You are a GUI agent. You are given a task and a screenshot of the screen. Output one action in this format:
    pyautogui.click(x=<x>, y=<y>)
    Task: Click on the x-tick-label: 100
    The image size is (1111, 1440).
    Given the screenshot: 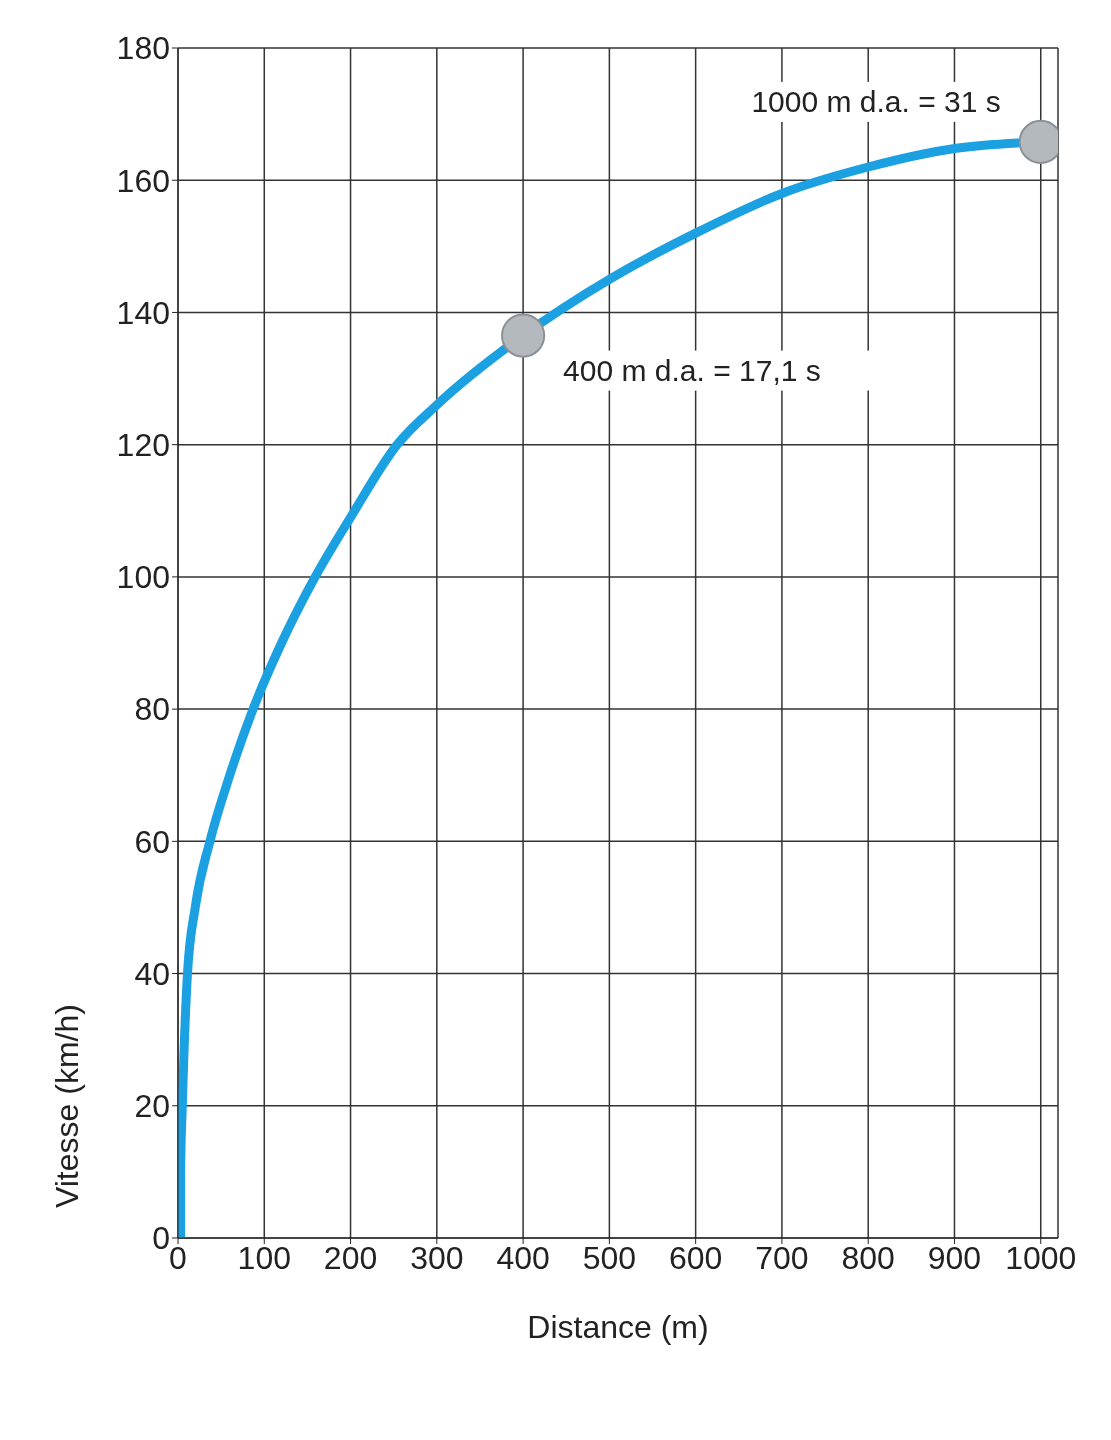 What is the action you would take?
    pyautogui.click(x=264, y=1257)
    